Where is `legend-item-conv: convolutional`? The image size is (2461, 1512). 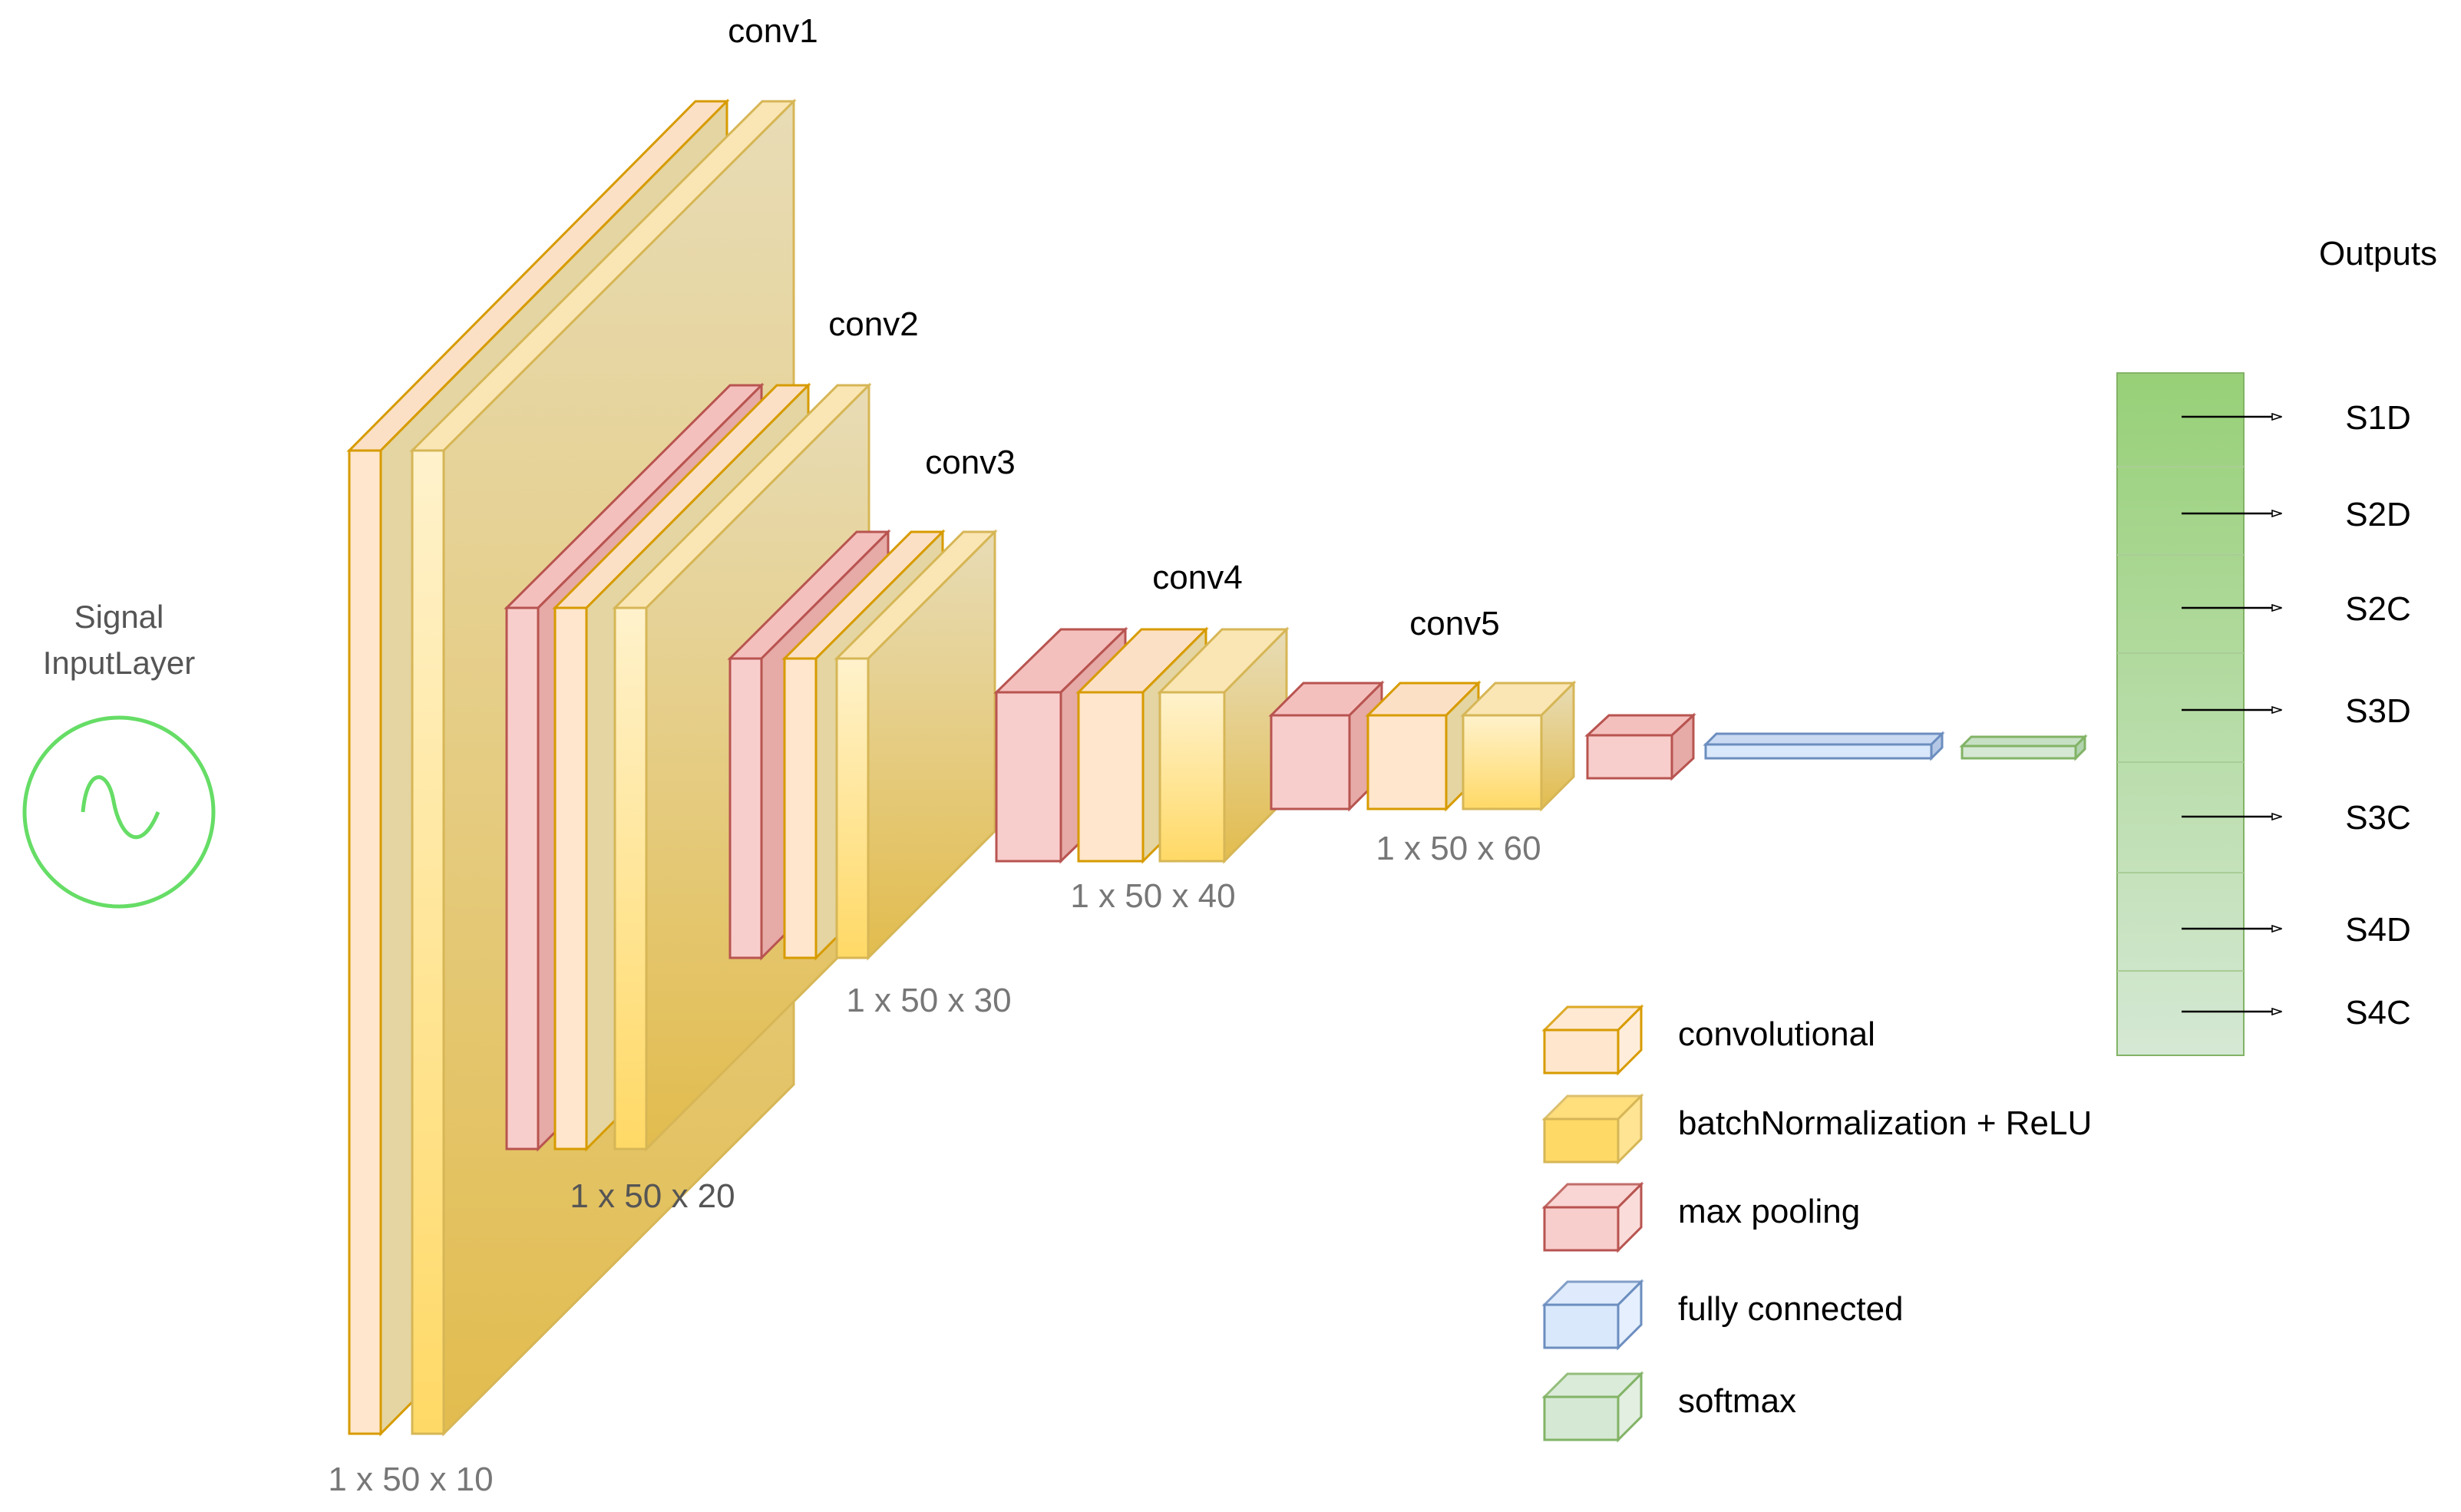
legend-item-conv: convolutional is located at coordinates (1708, 1040).